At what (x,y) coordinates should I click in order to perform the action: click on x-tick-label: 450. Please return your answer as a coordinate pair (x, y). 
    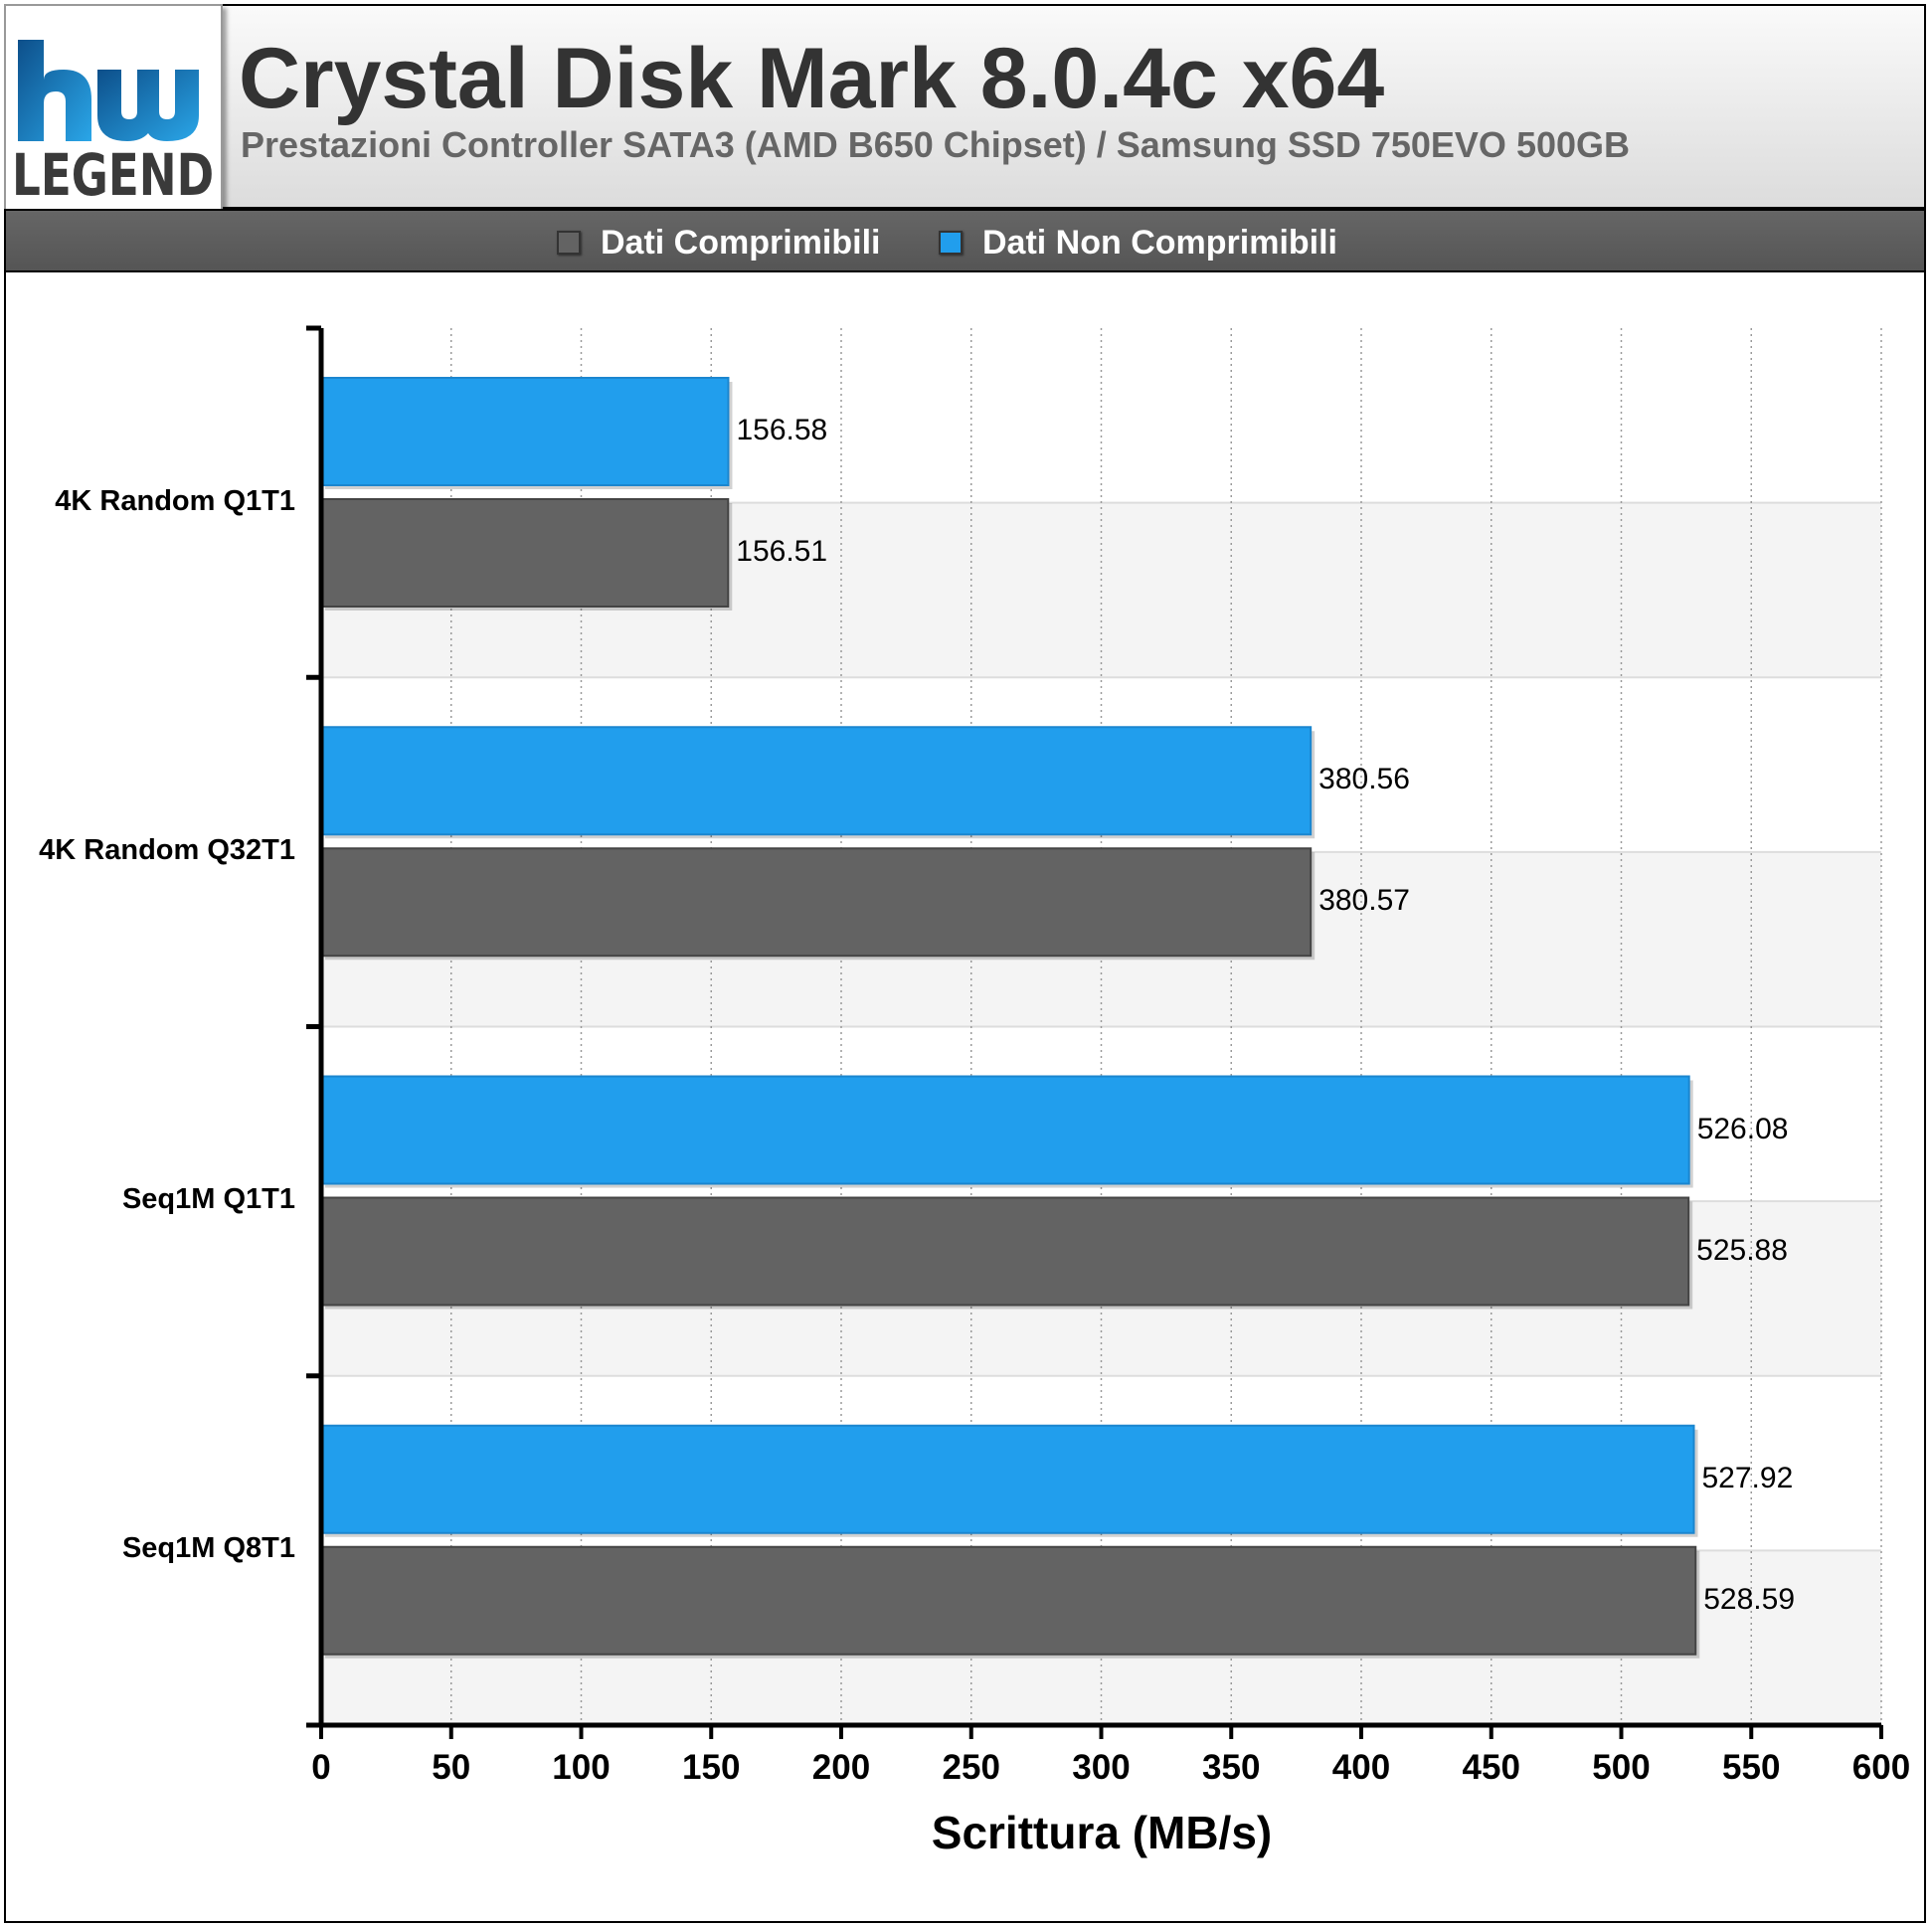
    Looking at the image, I should click on (1491, 1767).